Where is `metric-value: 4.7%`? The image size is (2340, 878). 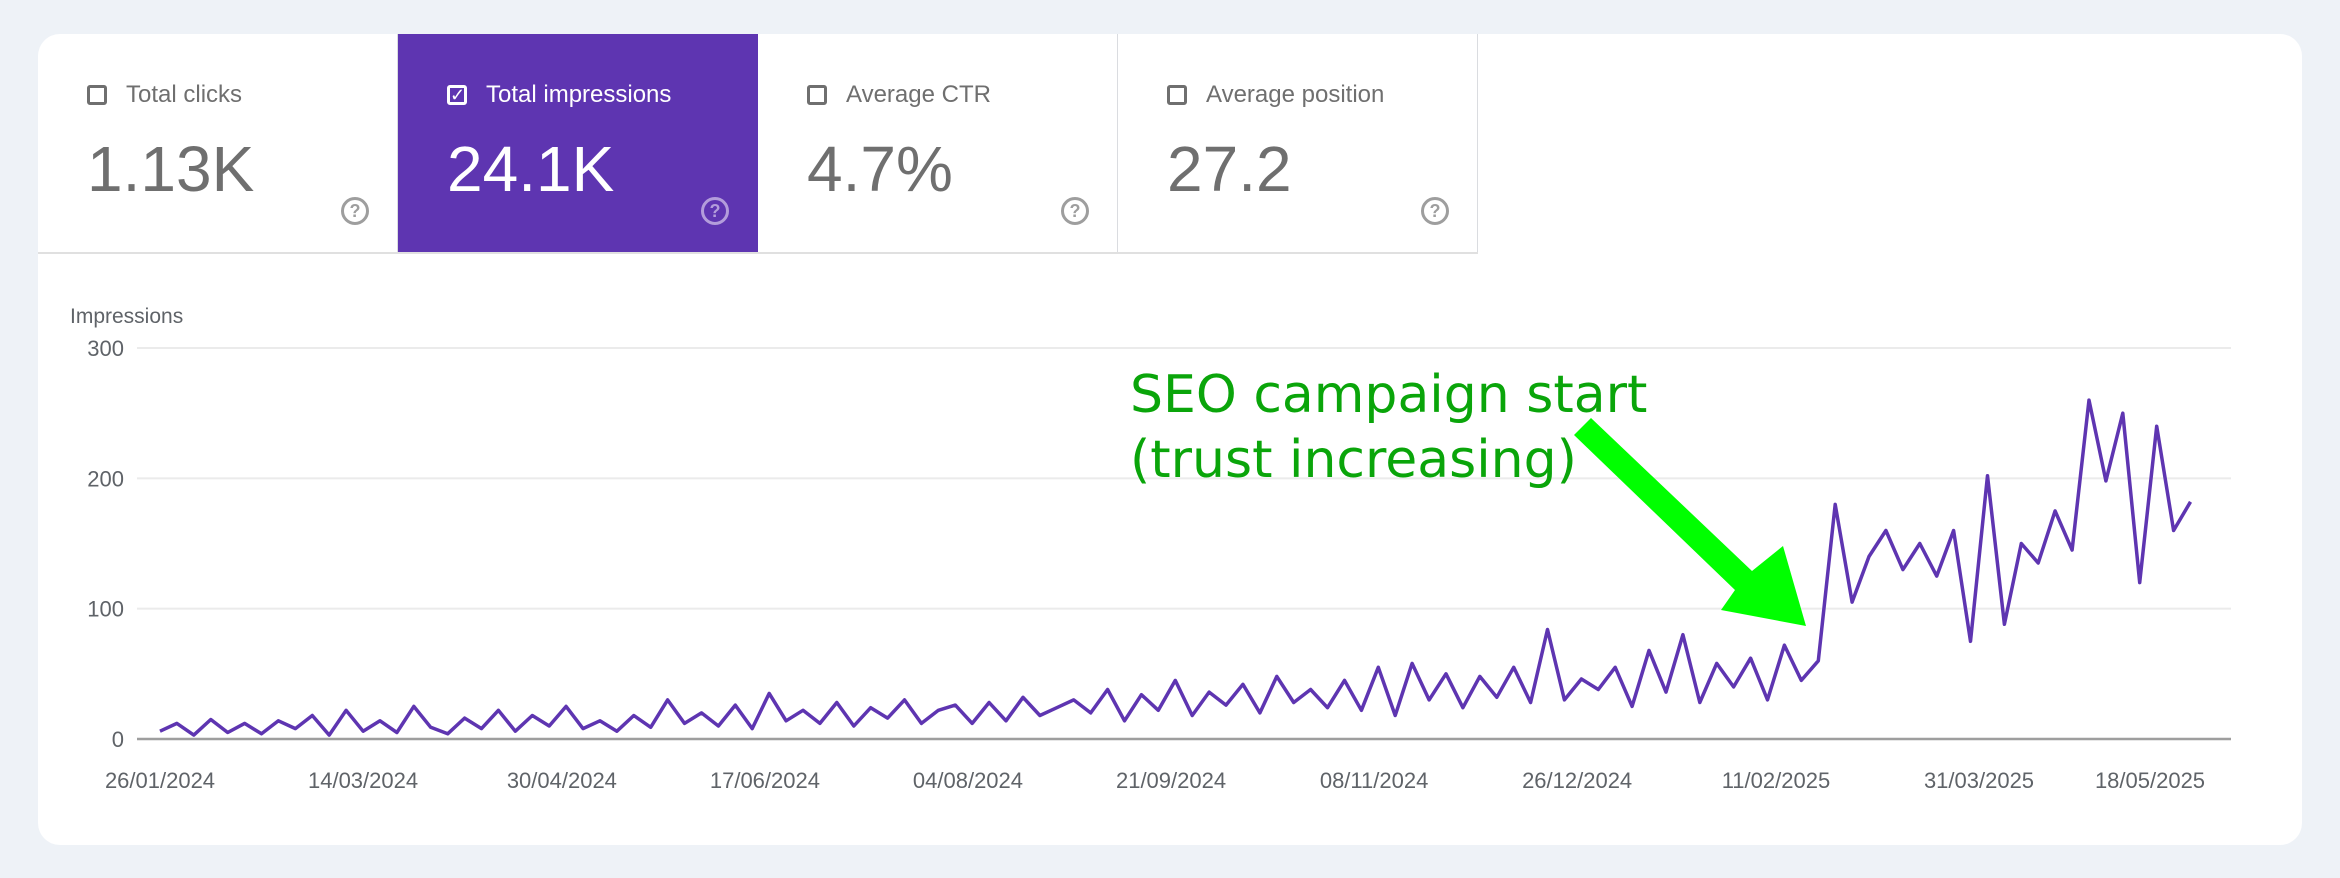 metric-value: 4.7% is located at coordinates (880, 169).